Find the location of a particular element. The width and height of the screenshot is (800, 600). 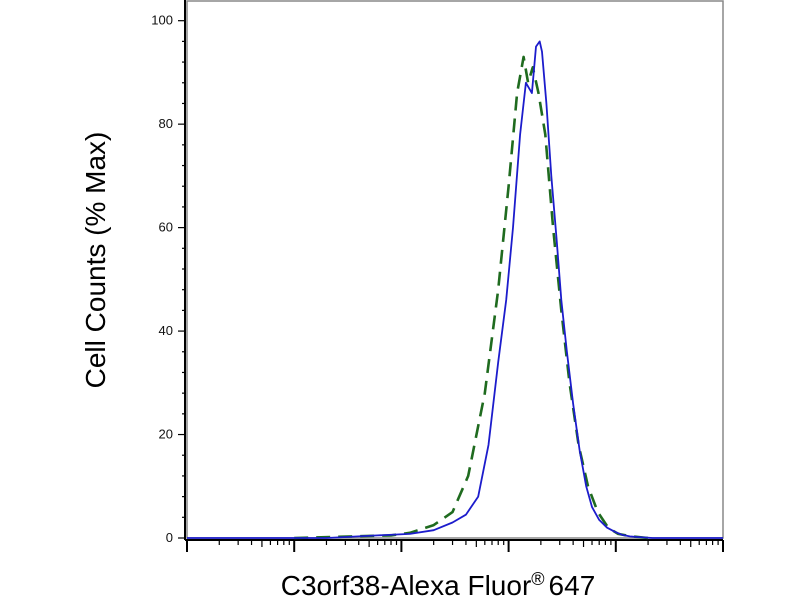

y-tick-label: 0 is located at coordinates (169, 537).